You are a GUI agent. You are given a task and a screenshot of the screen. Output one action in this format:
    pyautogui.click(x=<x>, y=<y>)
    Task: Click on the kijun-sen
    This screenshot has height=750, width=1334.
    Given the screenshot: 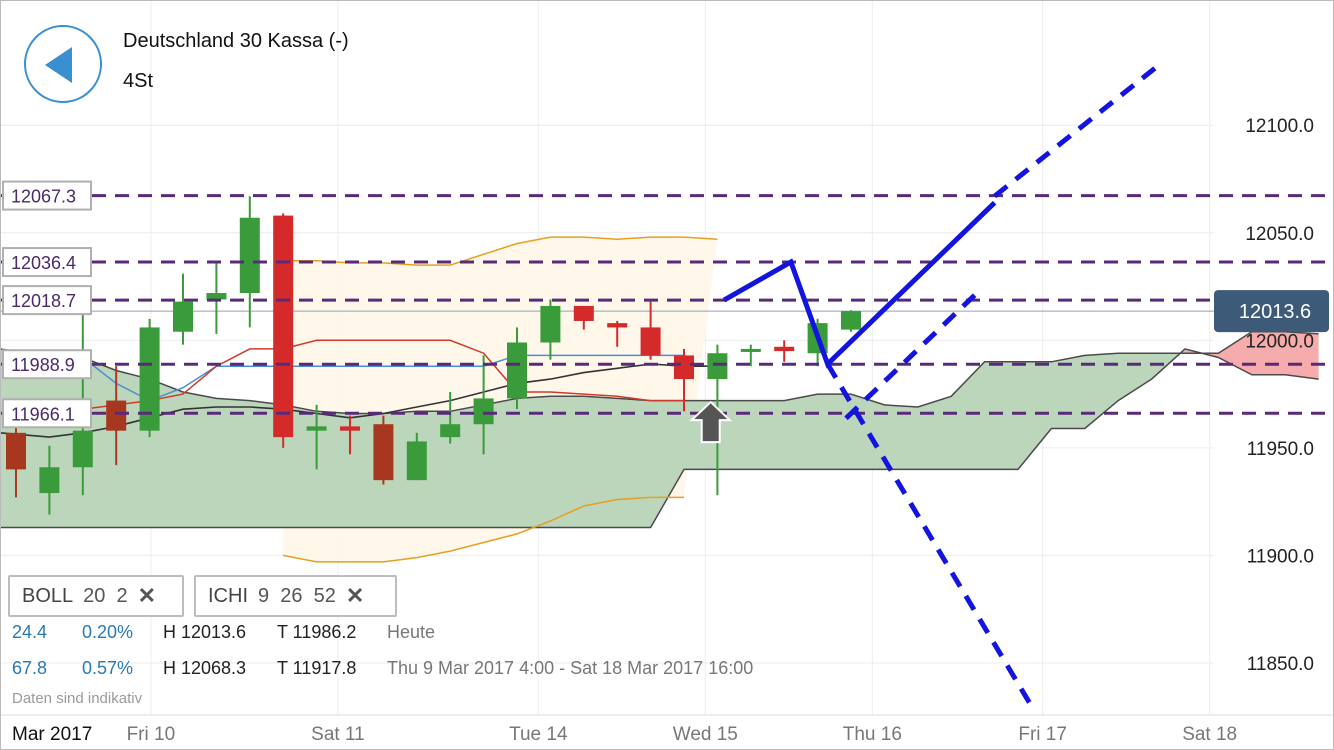 What is the action you would take?
    pyautogui.click(x=383, y=378)
    